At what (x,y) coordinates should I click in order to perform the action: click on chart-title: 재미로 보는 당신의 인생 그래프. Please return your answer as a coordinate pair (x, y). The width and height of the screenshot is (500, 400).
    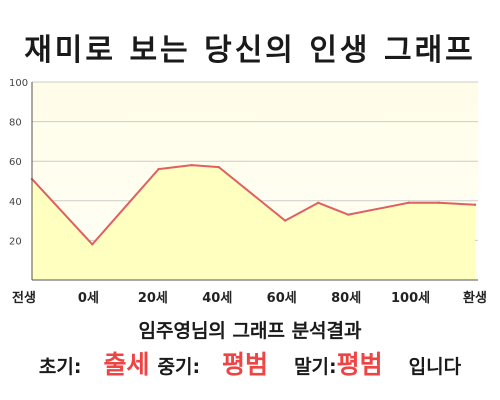
    Looking at the image, I should click on (250, 50).